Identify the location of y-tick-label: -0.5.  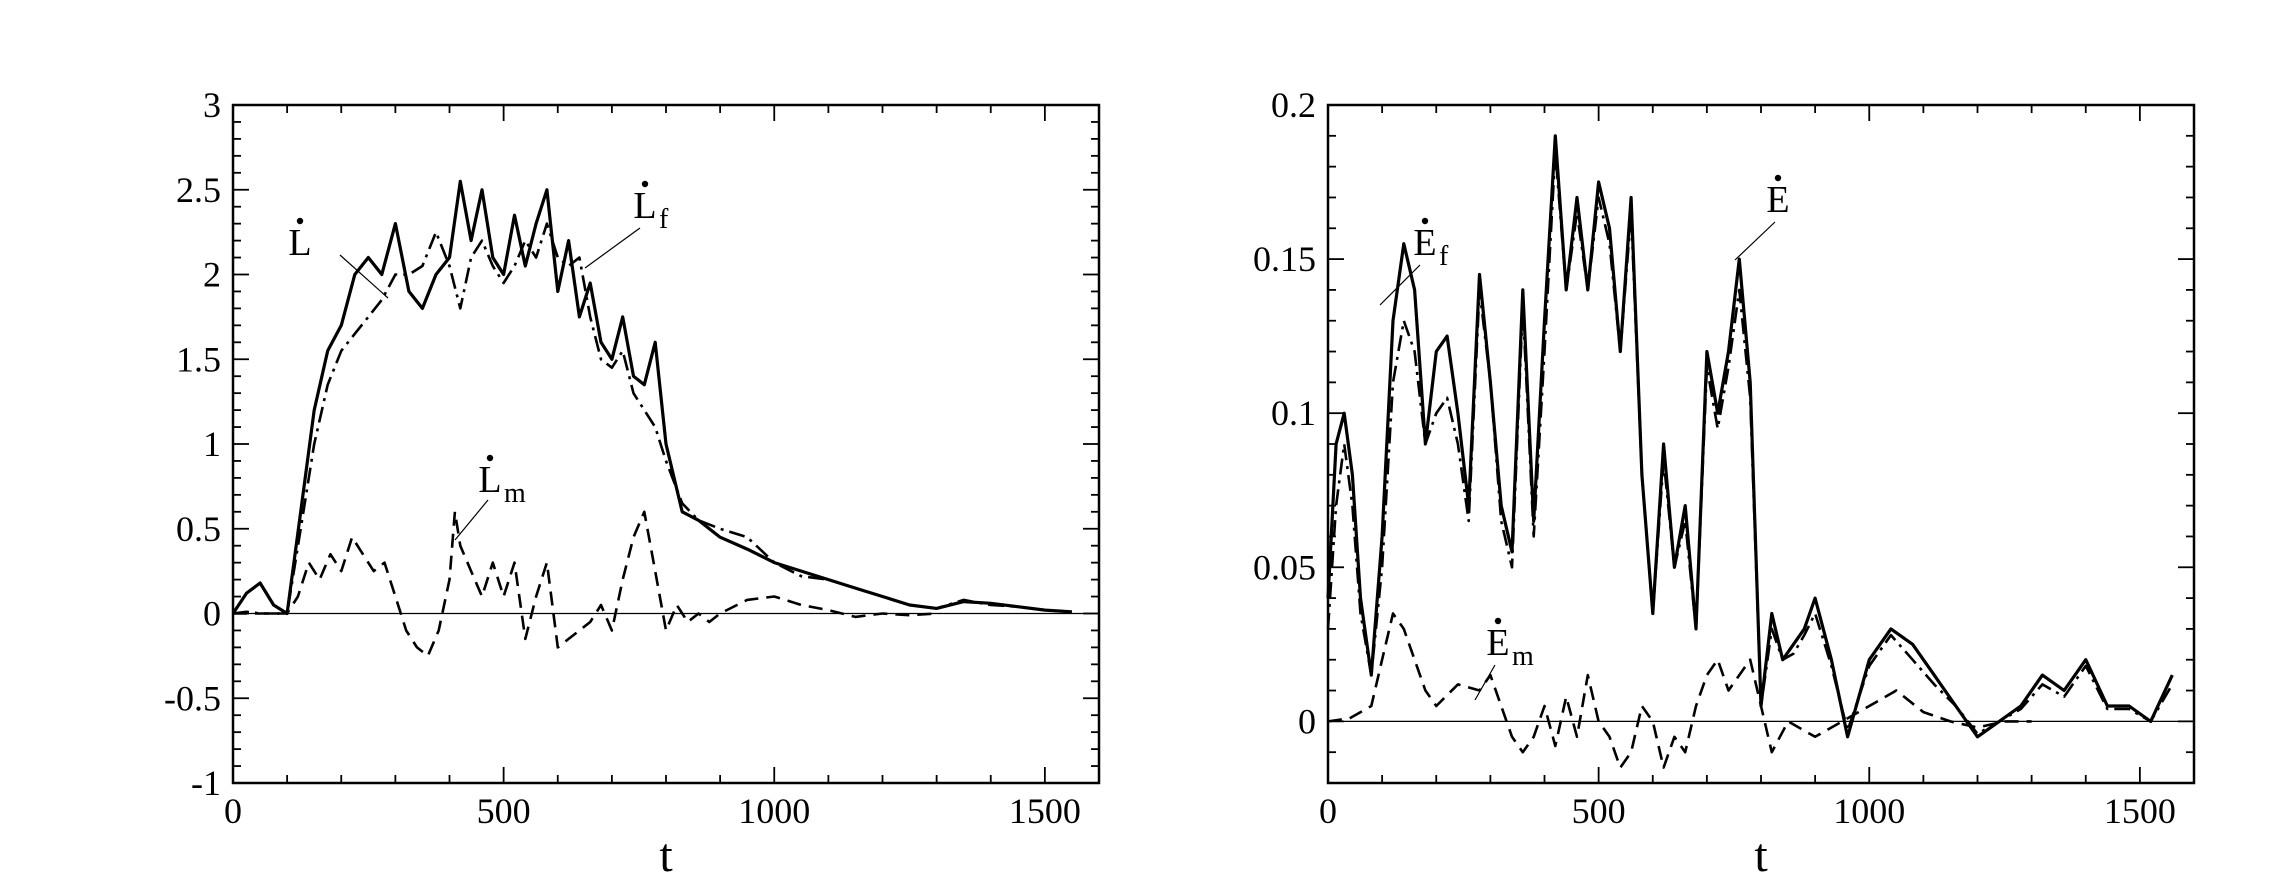
(192, 698).